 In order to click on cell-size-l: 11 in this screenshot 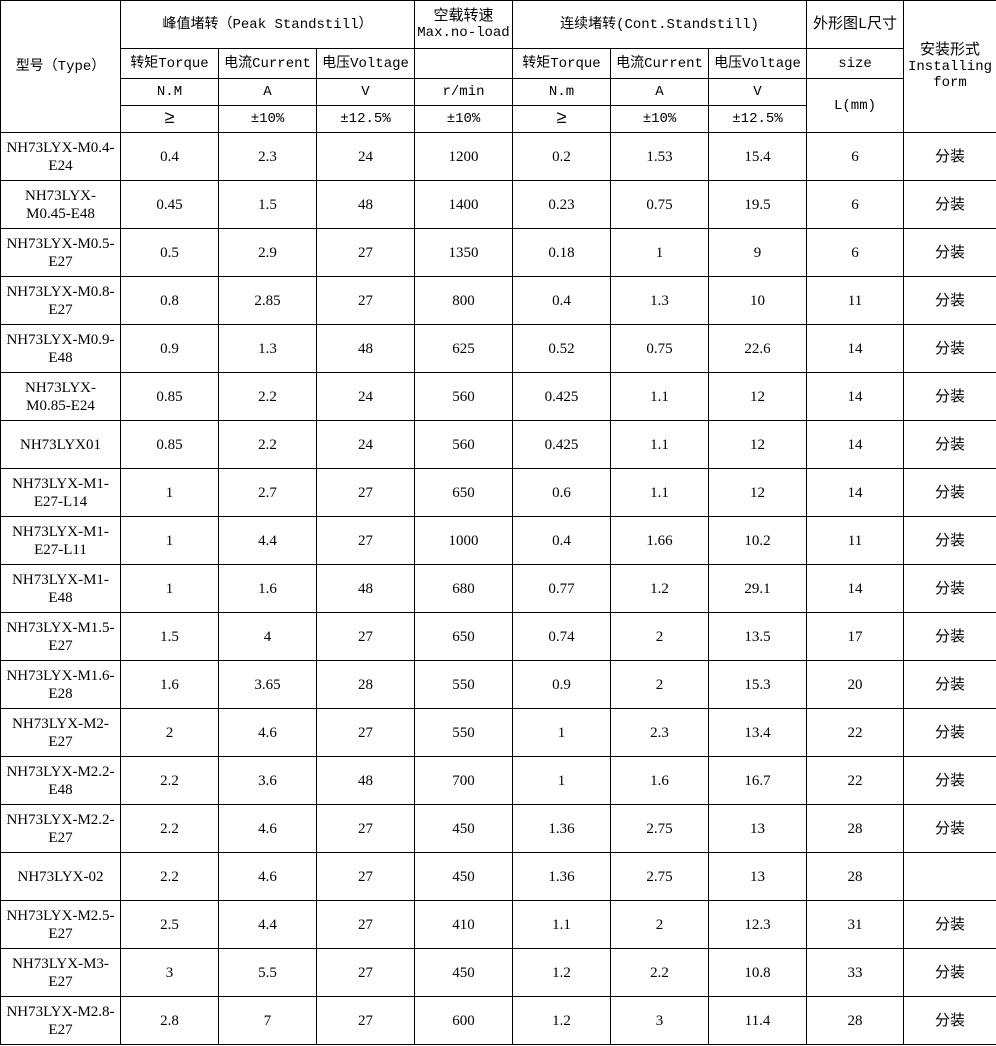, I will do `click(855, 300)`.